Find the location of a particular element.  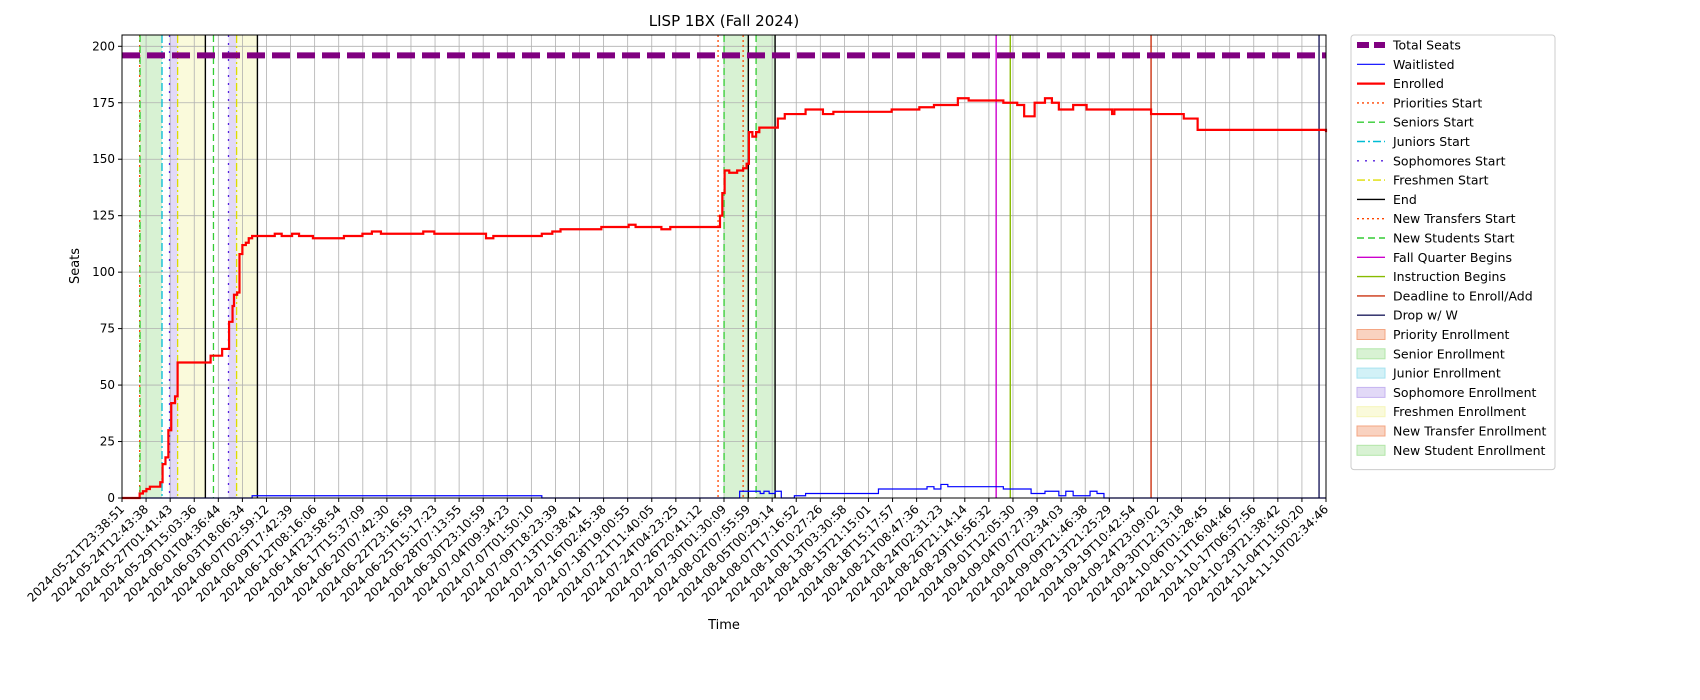

legend-label: Priorities Start is located at coordinates (1437, 102).